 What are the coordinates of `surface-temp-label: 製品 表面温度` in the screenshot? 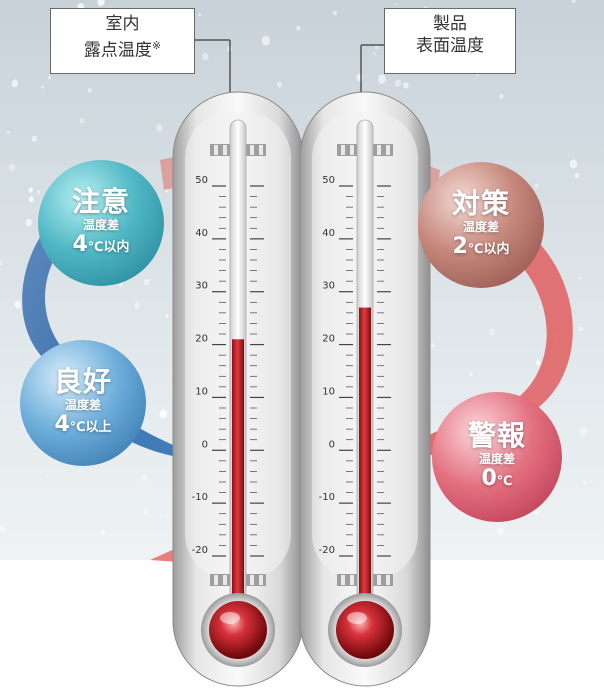 It's located at (450, 41).